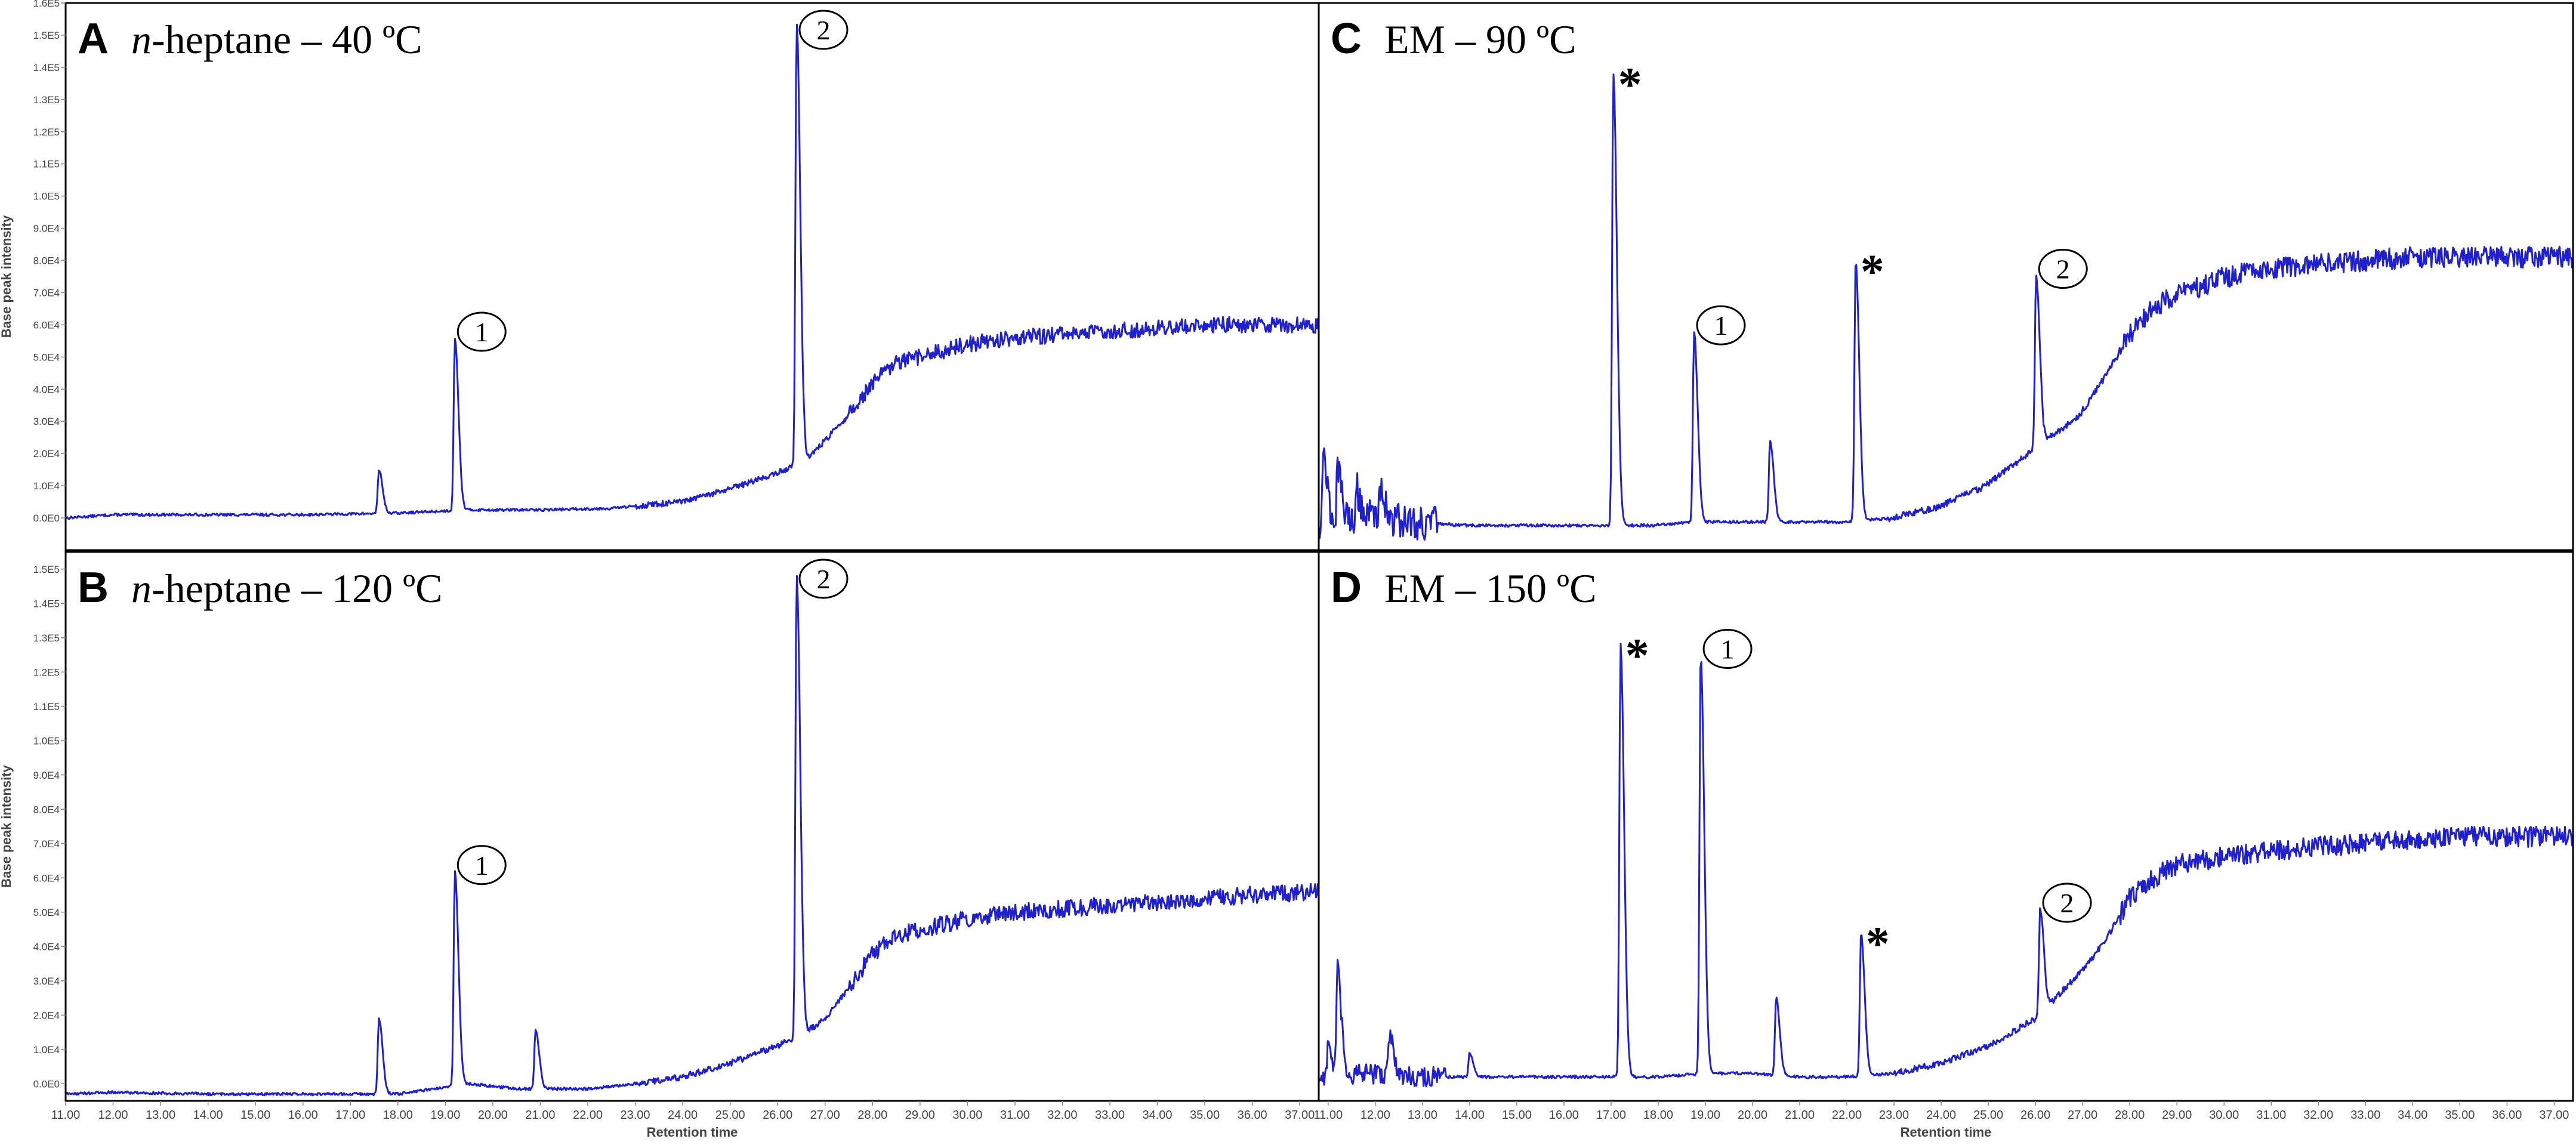  What do you see at coordinates (94, 39) in the screenshot?
I see `panel-letter: A` at bounding box center [94, 39].